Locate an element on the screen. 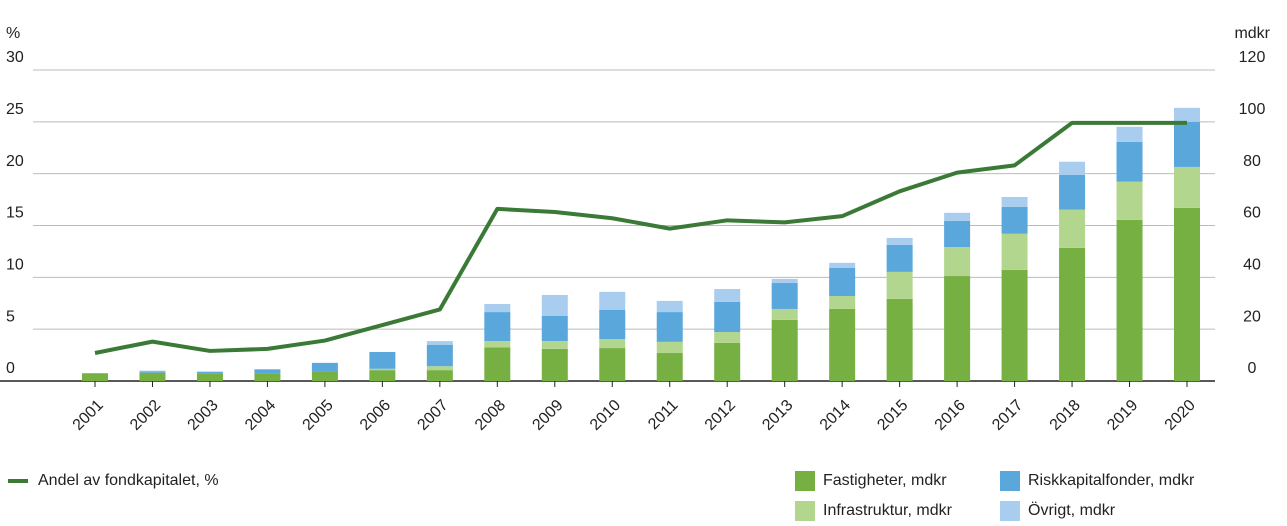 The height and width of the screenshot is (526, 1287). y2-tick-label: 0 is located at coordinates (1252, 368).